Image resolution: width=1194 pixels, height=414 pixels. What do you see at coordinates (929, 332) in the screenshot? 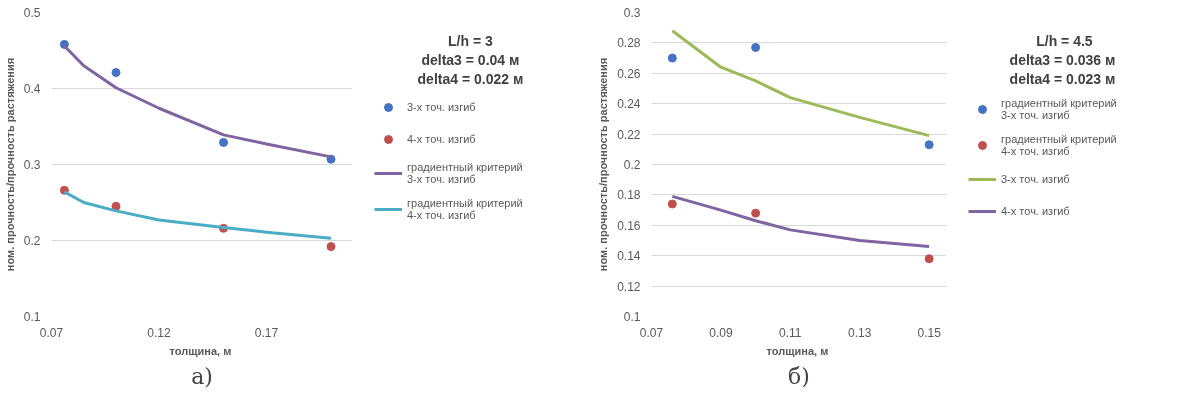
I see `x-tick-label: 0.15` at bounding box center [929, 332].